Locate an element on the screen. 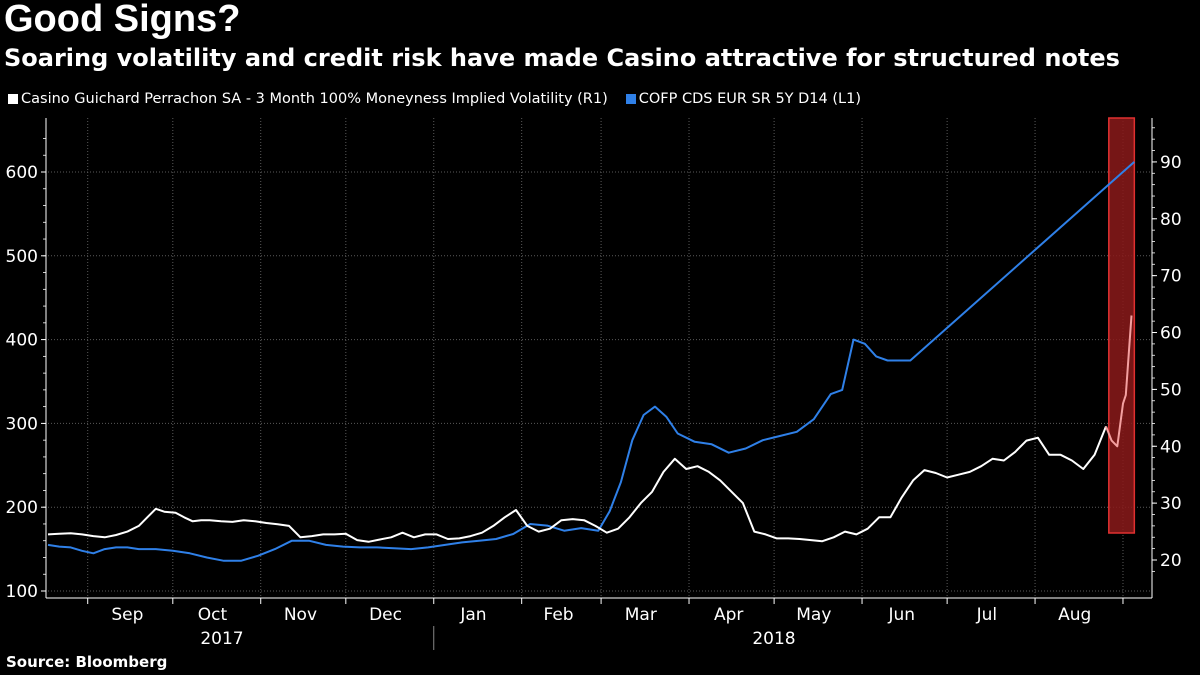 This screenshot has width=1200, height=675. right-tick-label: 50 is located at coordinates (1171, 390).